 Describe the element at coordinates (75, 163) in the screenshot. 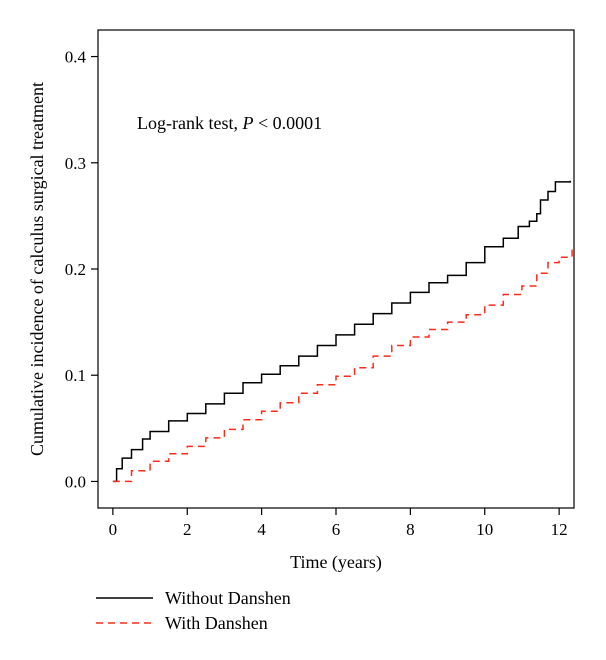

I see `y-tick-label: 0.3` at that location.